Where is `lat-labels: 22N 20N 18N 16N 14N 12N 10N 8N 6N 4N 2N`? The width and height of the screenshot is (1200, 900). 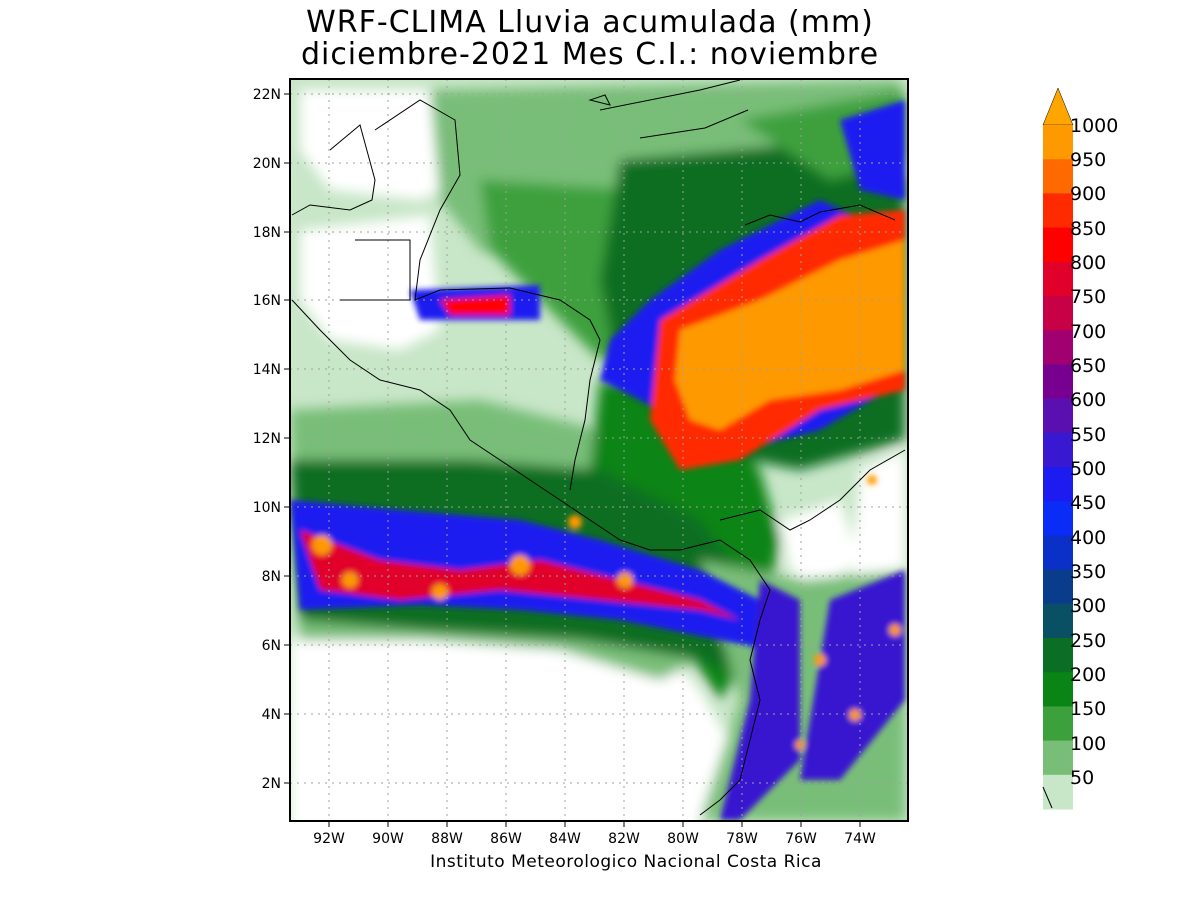 lat-labels: 22N 20N 18N 16N 14N 12N 10N 8N 6N 4N 2N is located at coordinates (267, 439).